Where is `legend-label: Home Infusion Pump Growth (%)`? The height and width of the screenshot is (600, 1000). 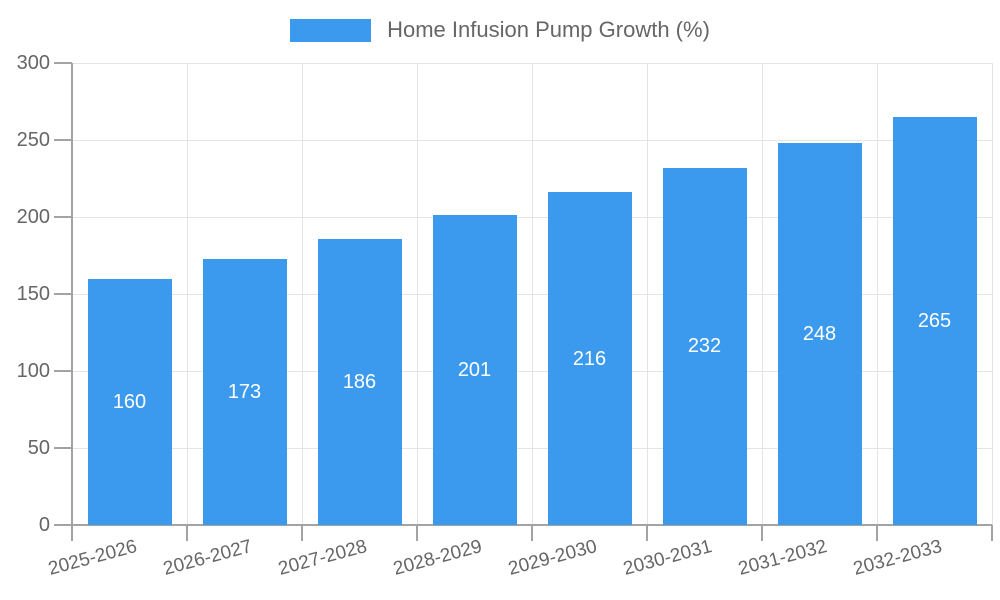
legend-label: Home Infusion Pump Growth (%) is located at coordinates (548, 29).